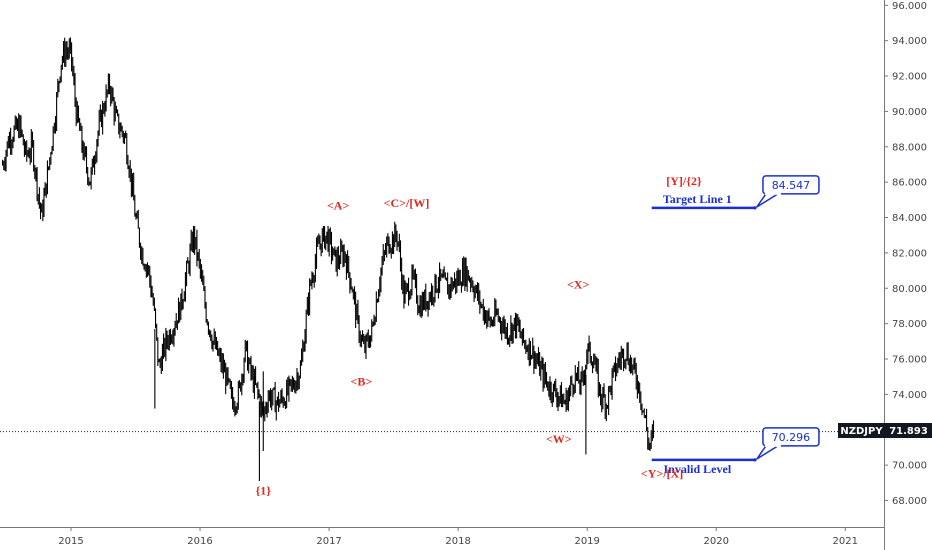 The image size is (932, 550). I want to click on y-tick-label: 74.000, so click(909, 395).